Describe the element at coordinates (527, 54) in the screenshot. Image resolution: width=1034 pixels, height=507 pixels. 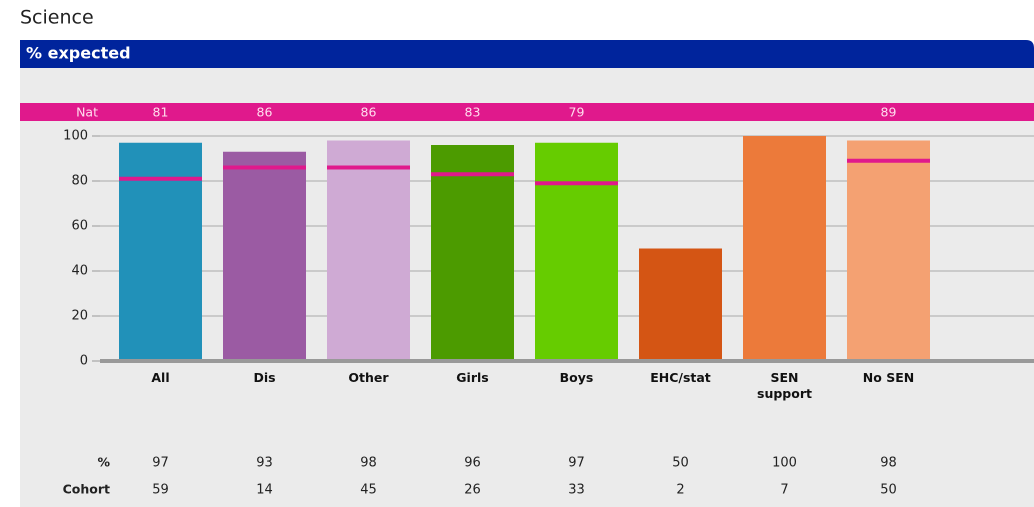
I see `header-bar` at that location.